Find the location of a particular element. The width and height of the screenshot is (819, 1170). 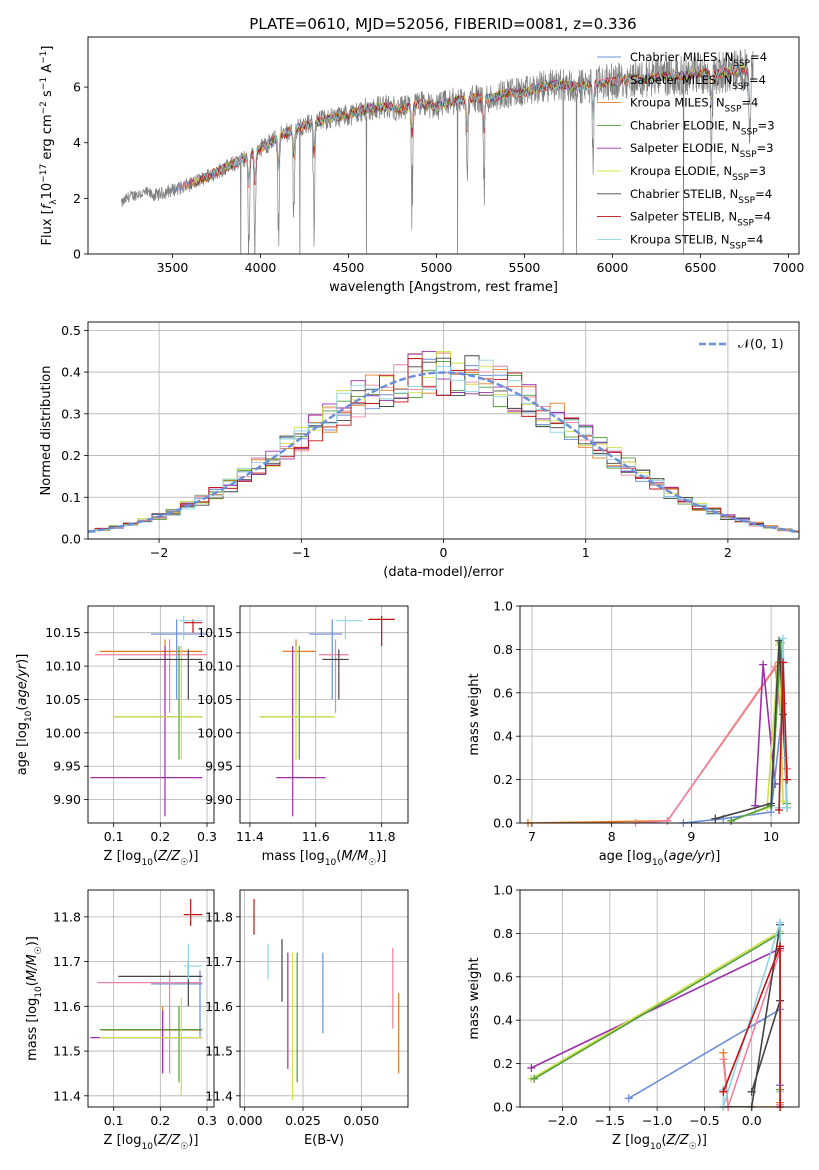

x-tick-label: 6000 is located at coordinates (613, 267).